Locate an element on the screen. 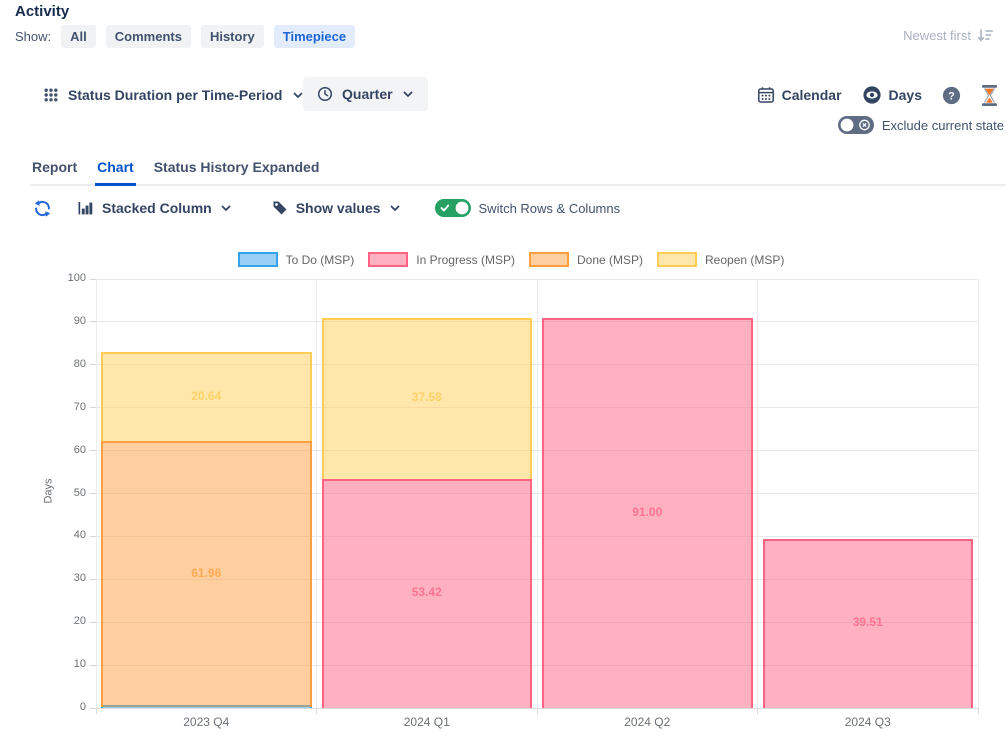  hourglass-icon is located at coordinates (989, 95).